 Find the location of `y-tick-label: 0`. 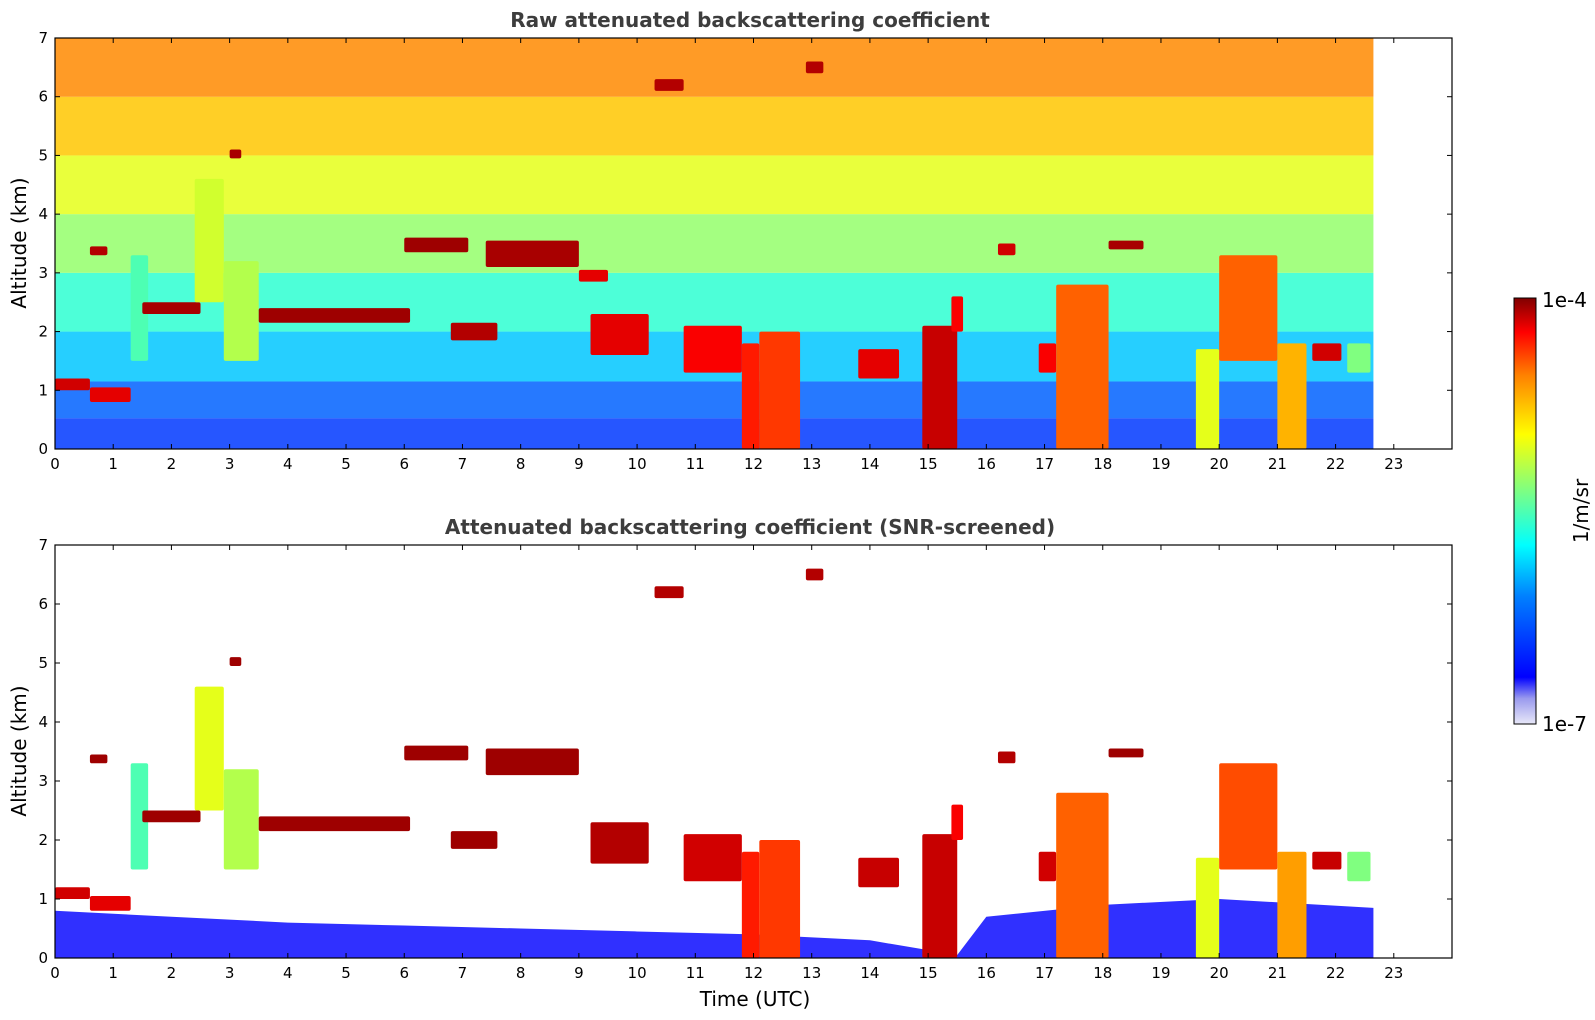

y-tick-label: 0 is located at coordinates (43, 449).